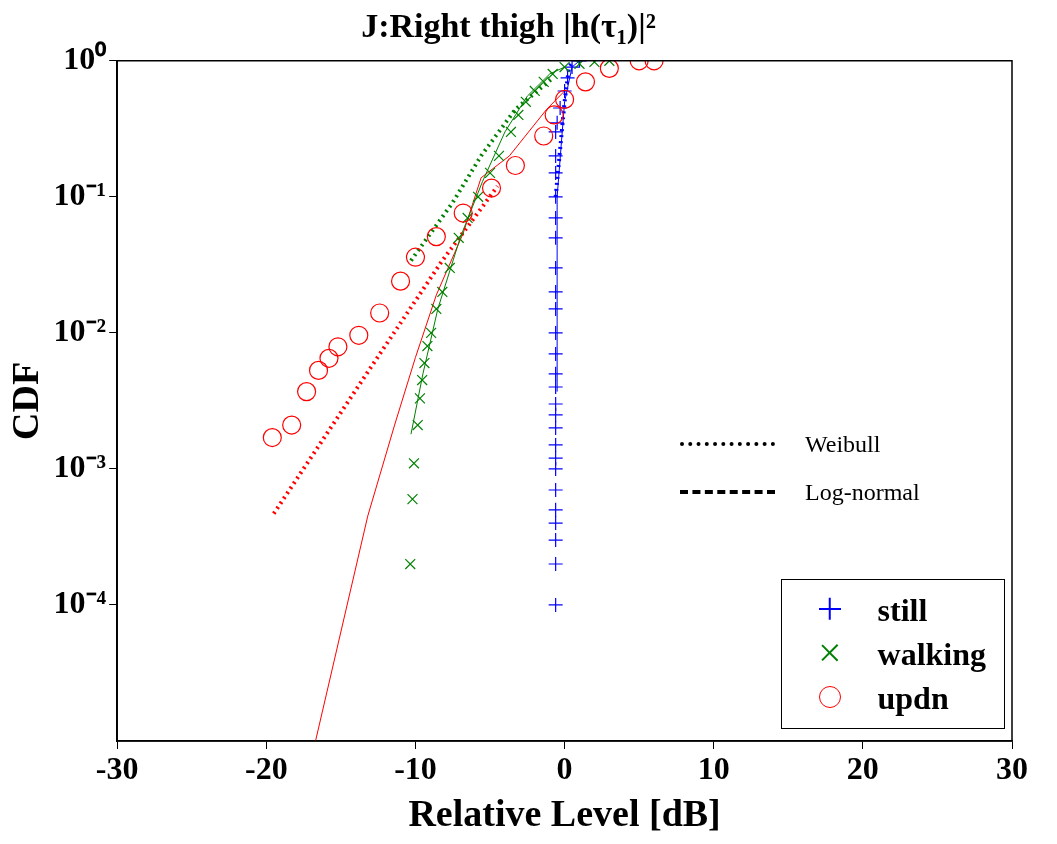 The width and height of the screenshot is (1057, 844). I want to click on y-tick-label: 10⁻¹, so click(80, 194).